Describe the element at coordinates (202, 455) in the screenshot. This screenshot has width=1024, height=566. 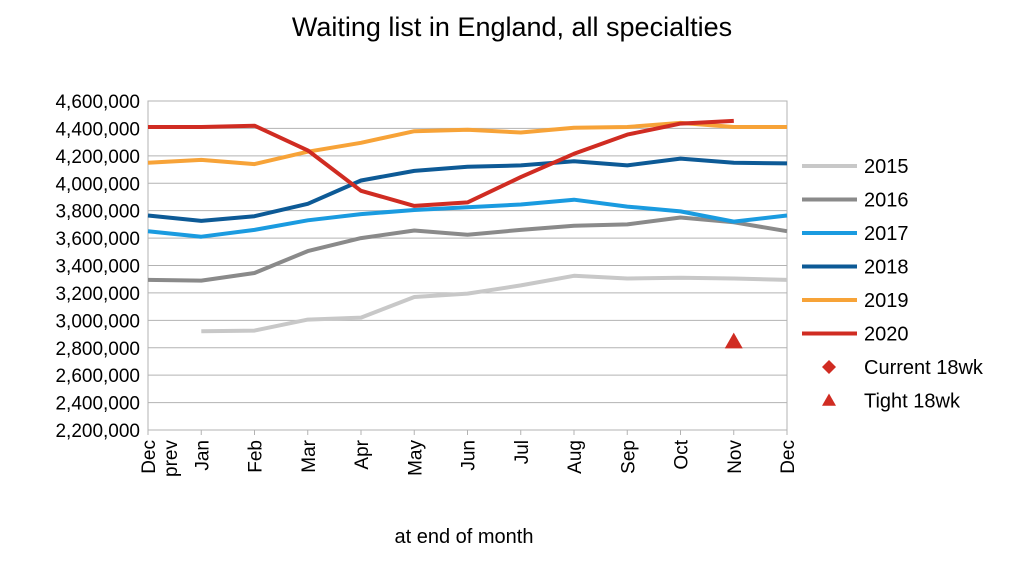
I see `x-tick-label: Jan` at that location.